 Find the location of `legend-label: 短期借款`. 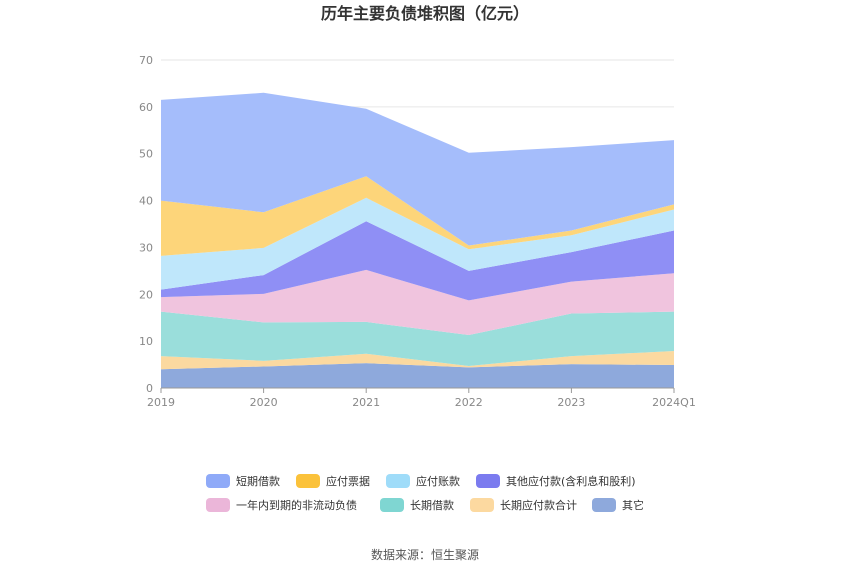

legend-label: 短期借款 is located at coordinates (258, 481).